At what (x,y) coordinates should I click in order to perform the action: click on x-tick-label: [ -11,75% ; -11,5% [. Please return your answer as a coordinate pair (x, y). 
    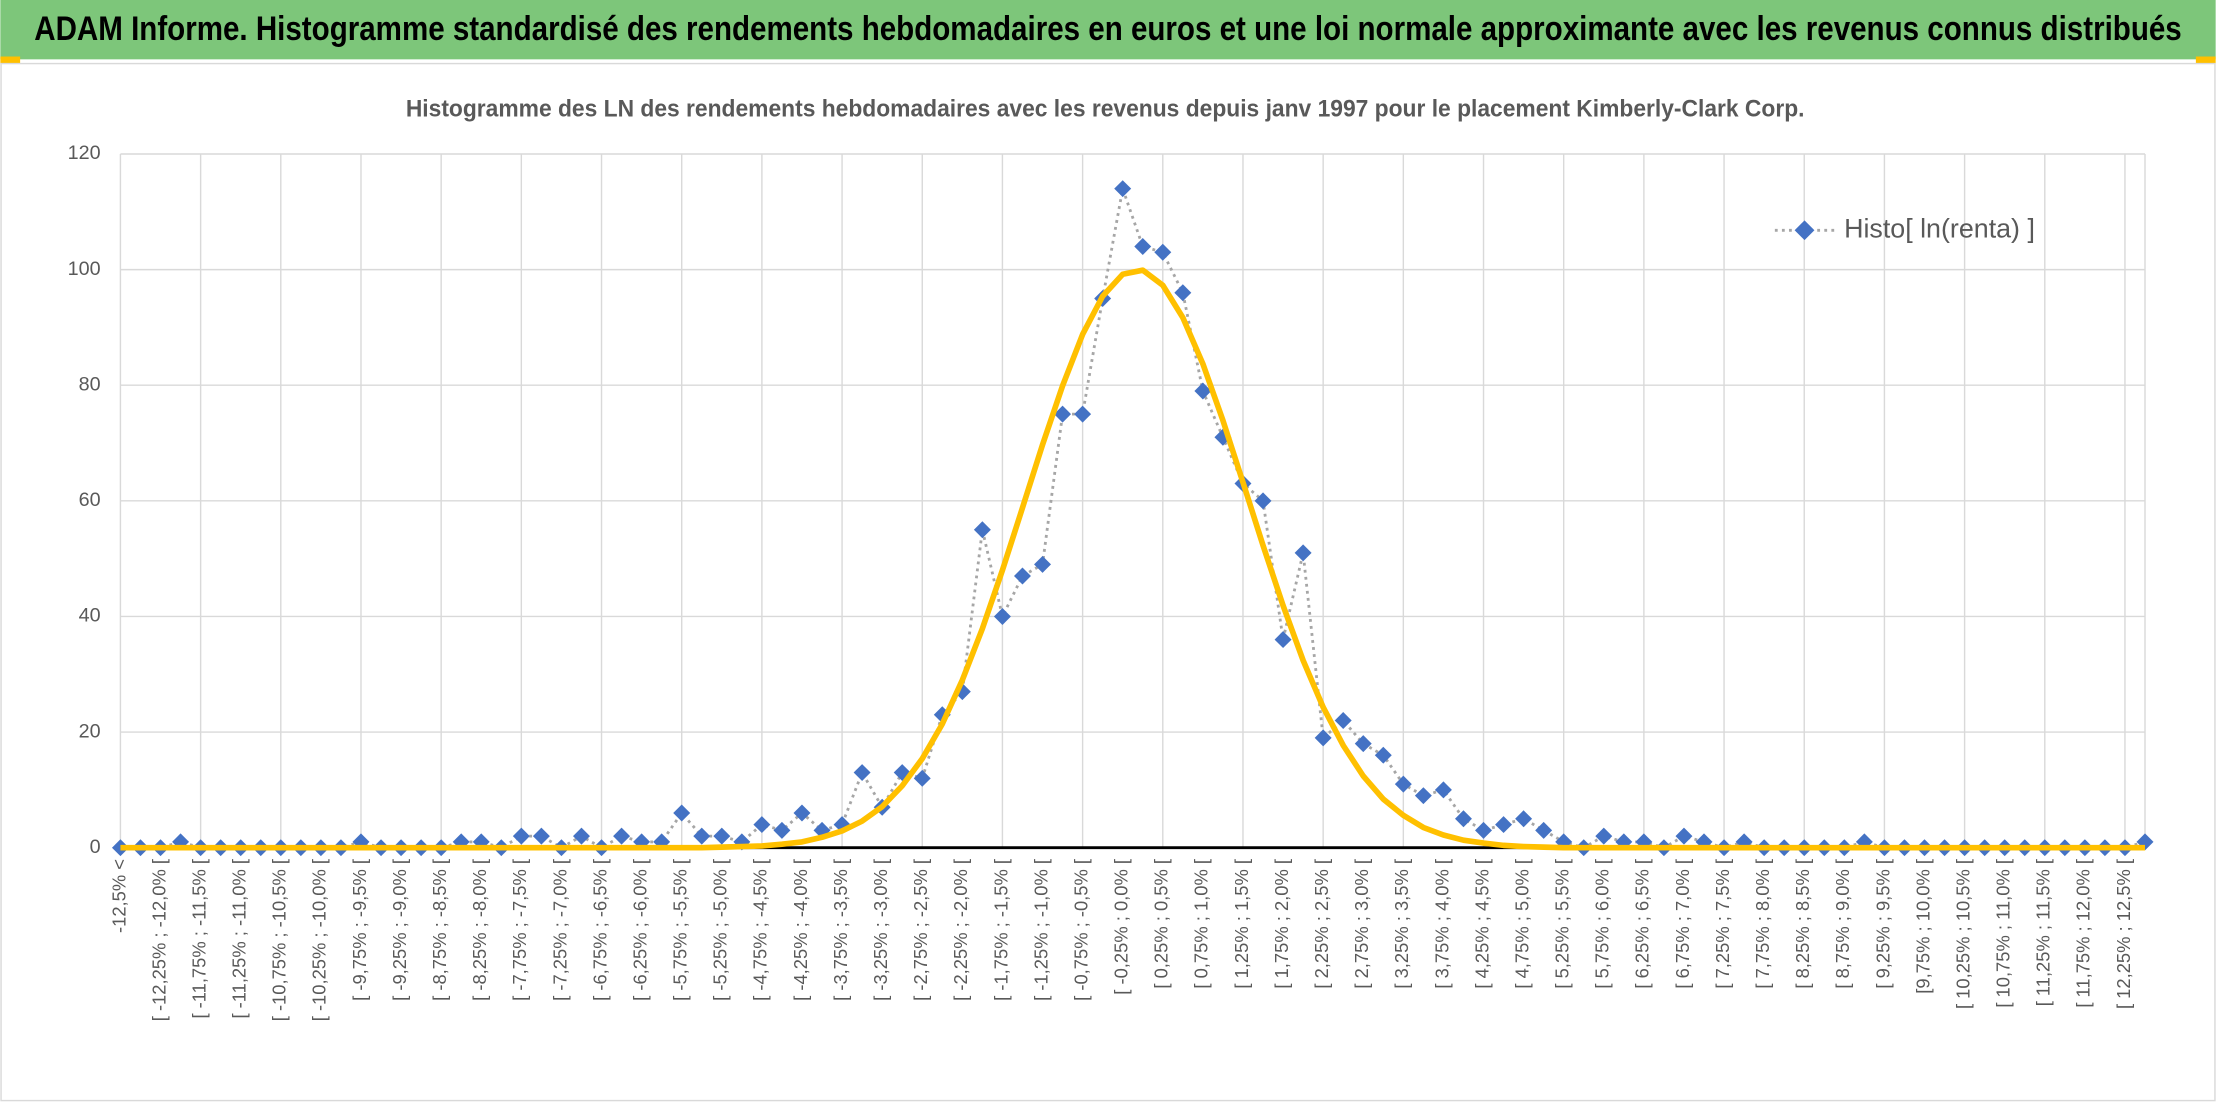
    Looking at the image, I should click on (198, 939).